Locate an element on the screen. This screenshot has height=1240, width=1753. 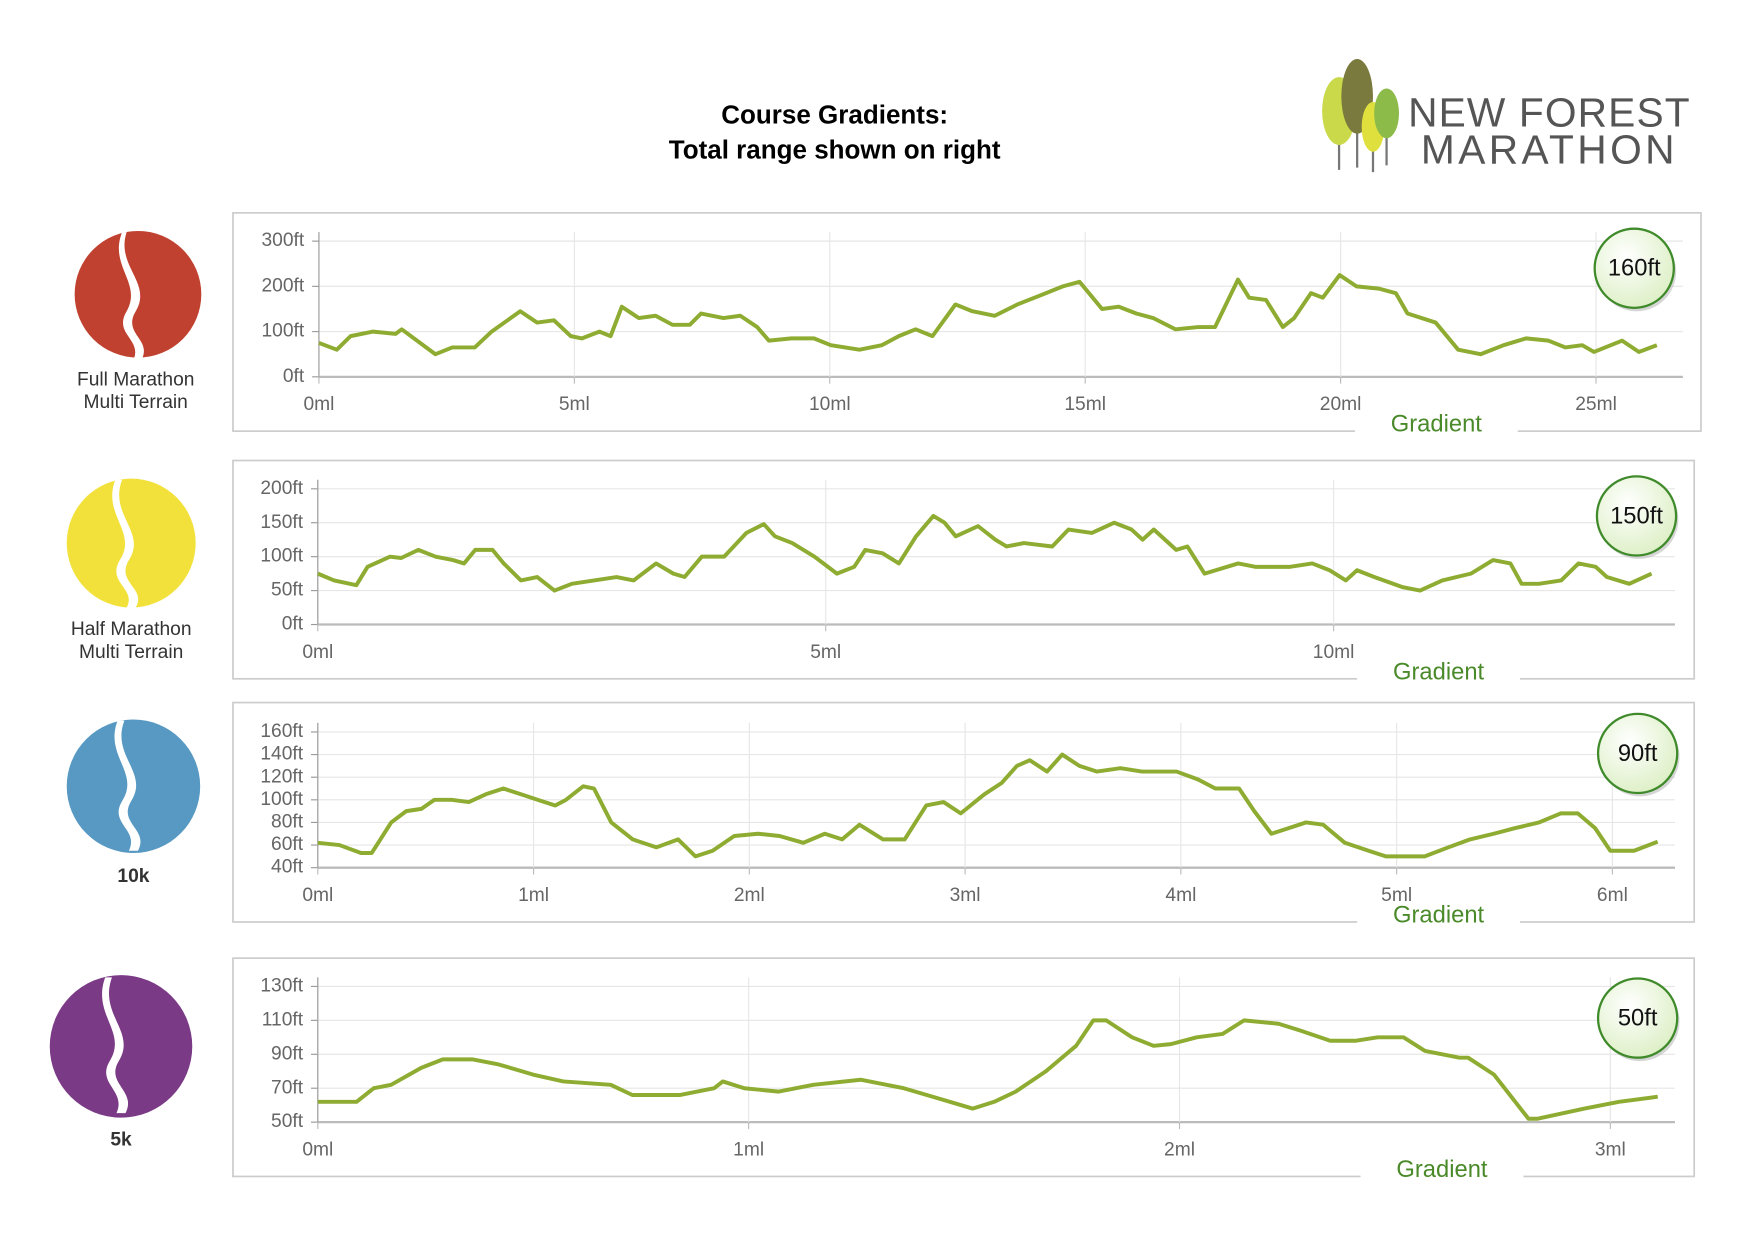
logo-trees is located at coordinates (1361, 116).